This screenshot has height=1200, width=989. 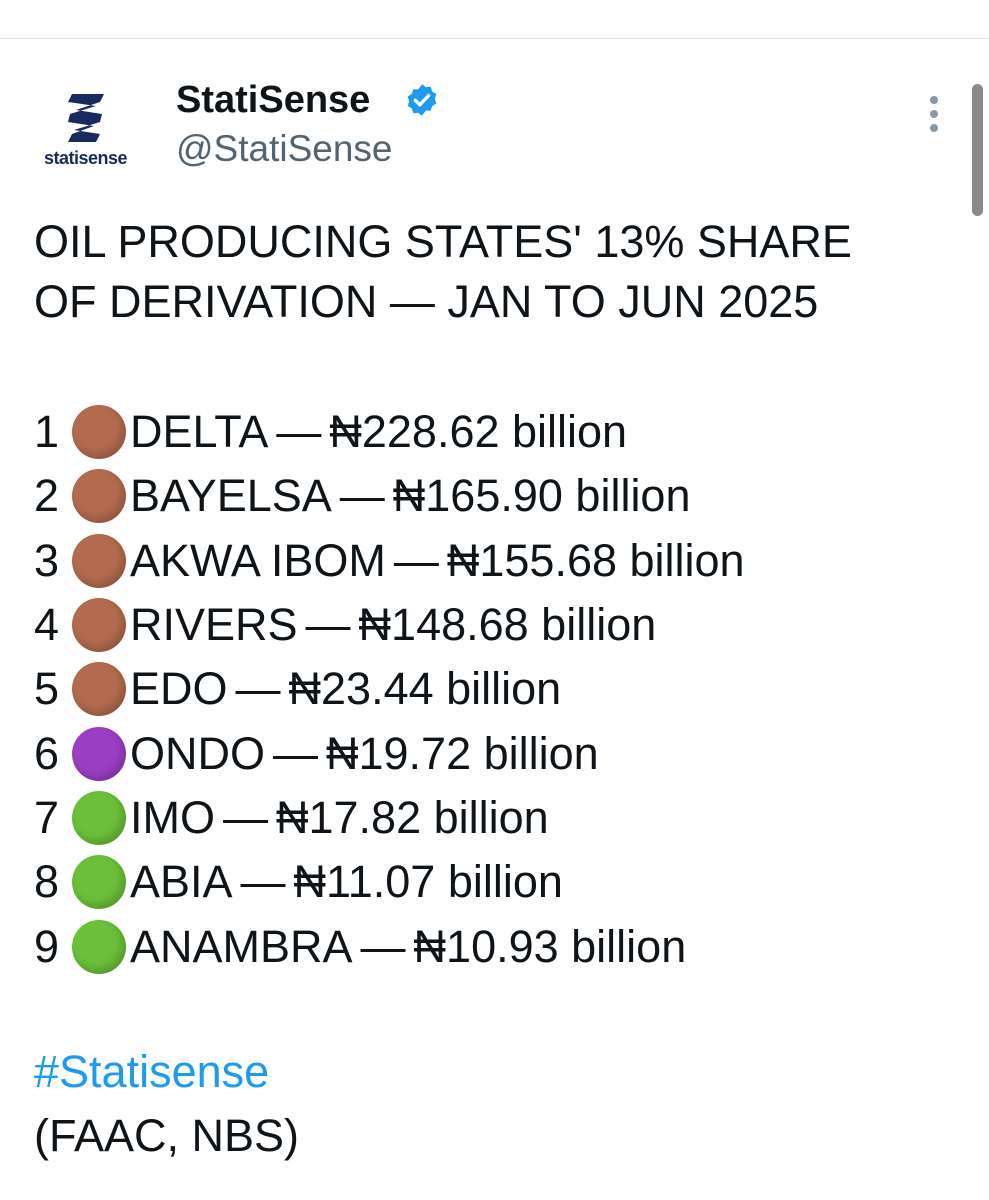 What do you see at coordinates (231, 496) in the screenshot?
I see `state-name: BAYELSA` at bounding box center [231, 496].